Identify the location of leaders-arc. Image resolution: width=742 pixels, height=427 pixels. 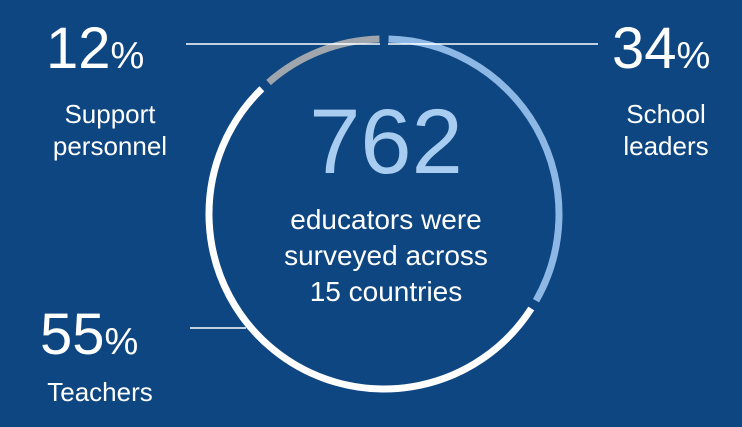
(475, 169).